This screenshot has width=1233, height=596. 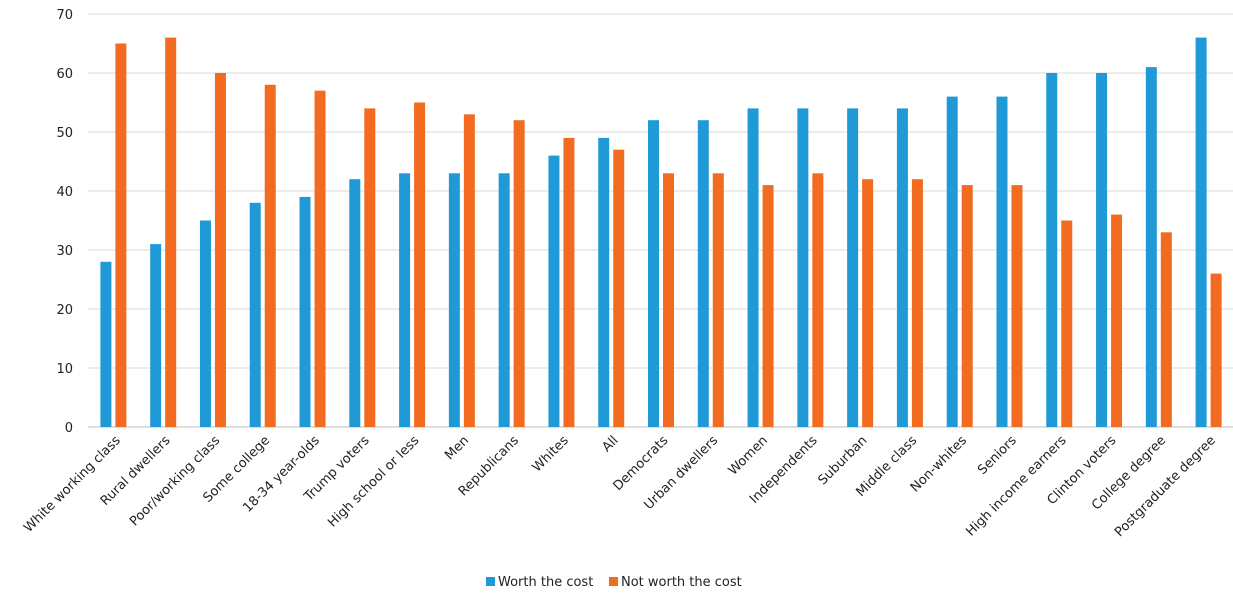 What do you see at coordinates (64, 369) in the screenshot?
I see `y-tick-label-10: 10` at bounding box center [64, 369].